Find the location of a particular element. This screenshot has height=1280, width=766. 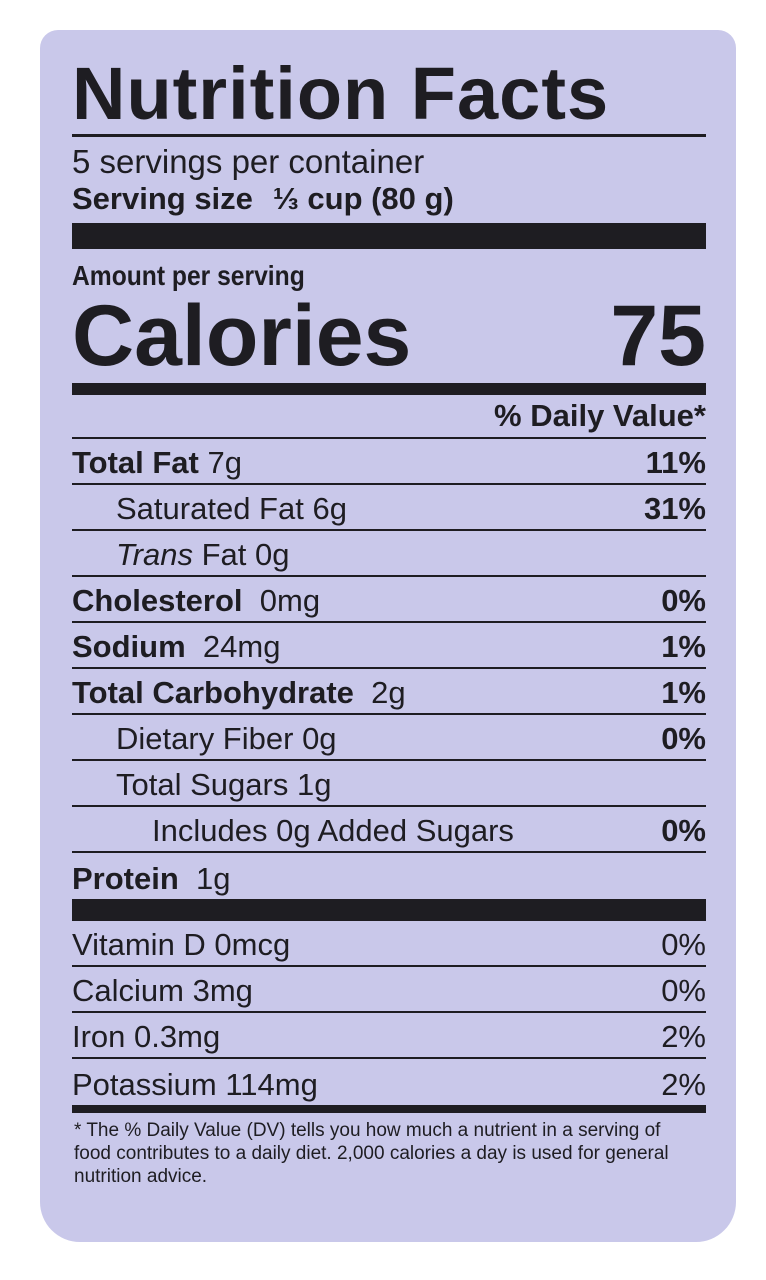

nutrient-row-total-sugars: Total Sugars 1g is located at coordinates (389, 784).